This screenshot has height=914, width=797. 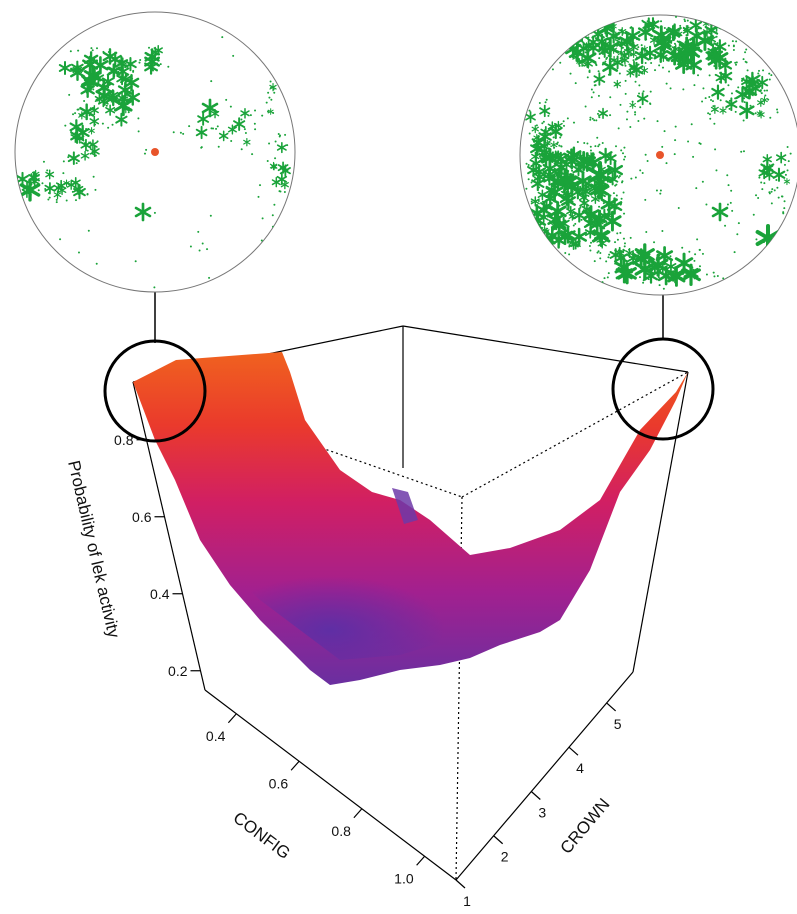 I want to click on crown-tick-label-2: 3, so click(x=542, y=812).